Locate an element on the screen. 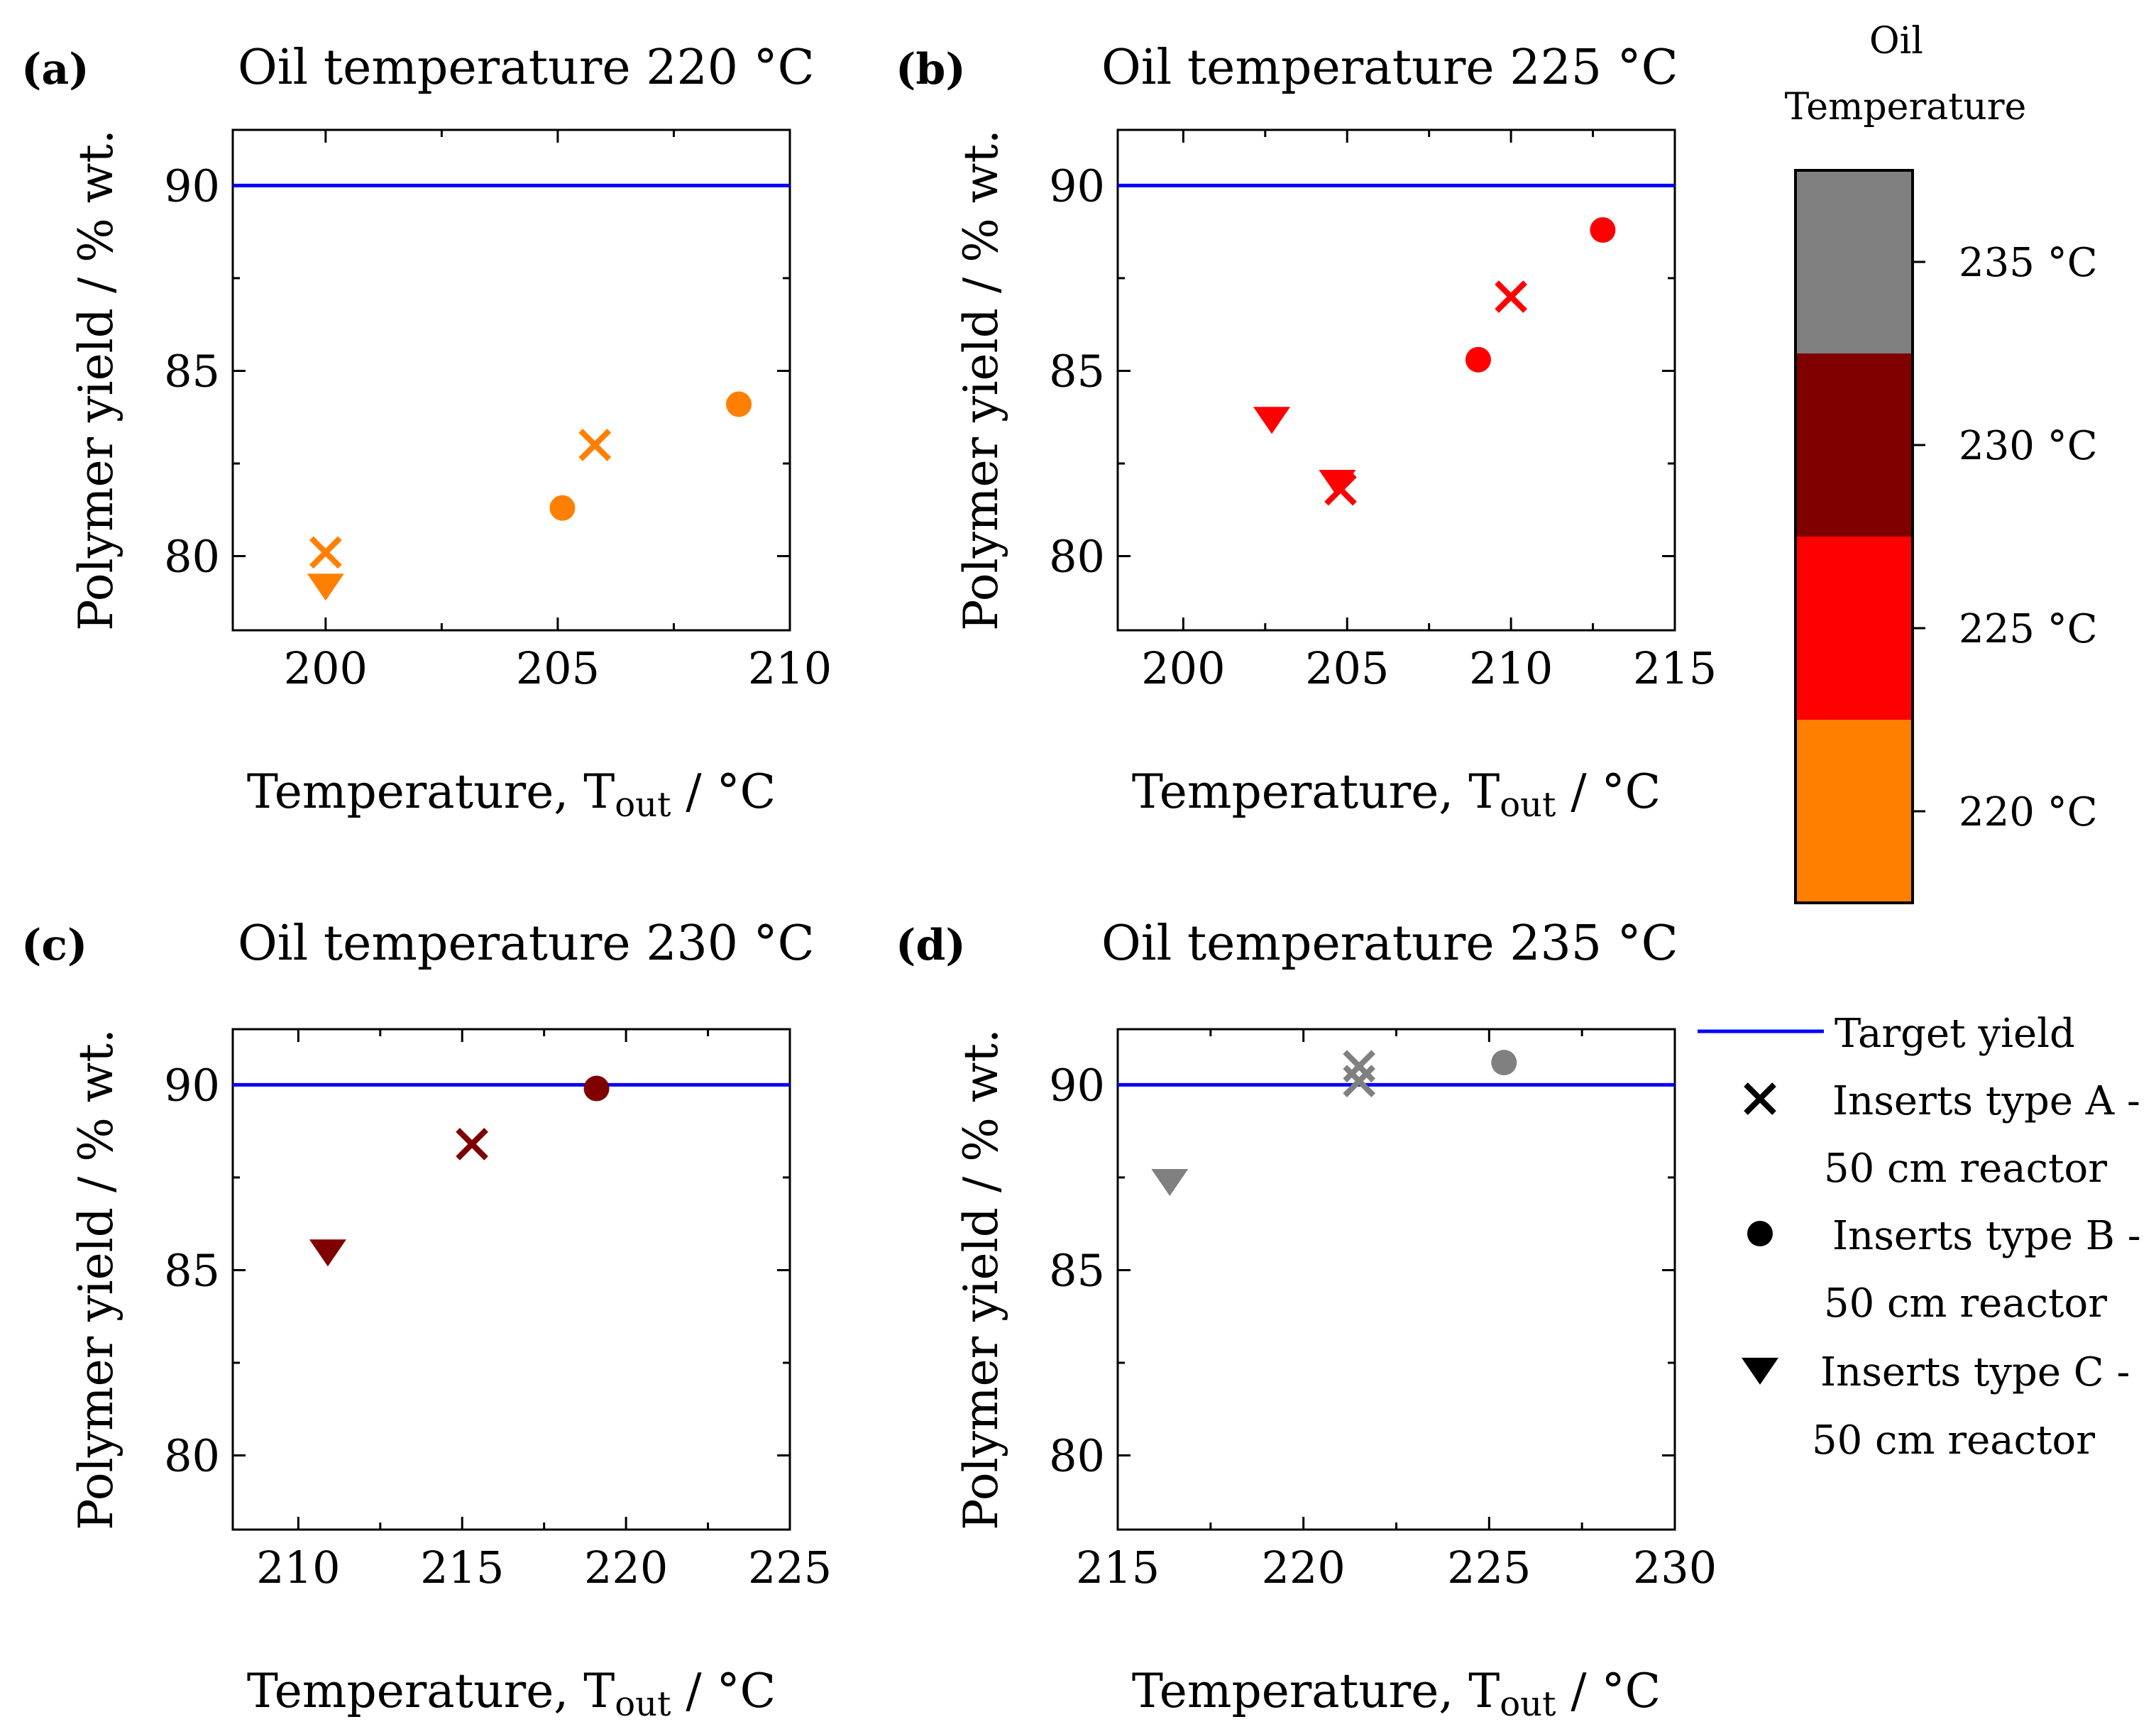 This screenshot has width=2156, height=1734. legend-marker-triangle-down is located at coordinates (1760, 1371).